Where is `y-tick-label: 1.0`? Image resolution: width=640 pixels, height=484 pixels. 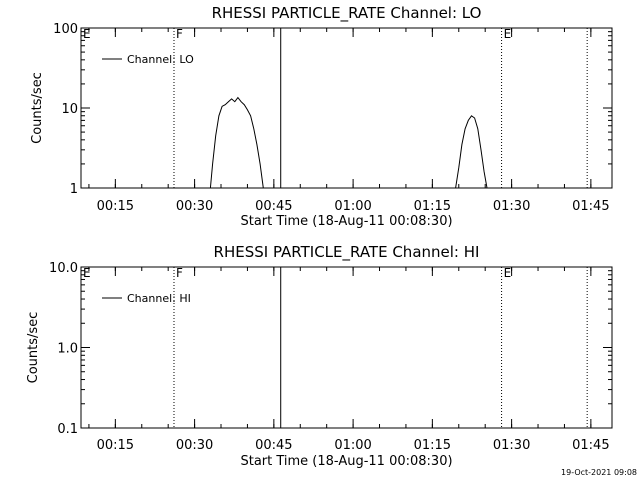 y-tick-label: 1.0 is located at coordinates (67, 349).